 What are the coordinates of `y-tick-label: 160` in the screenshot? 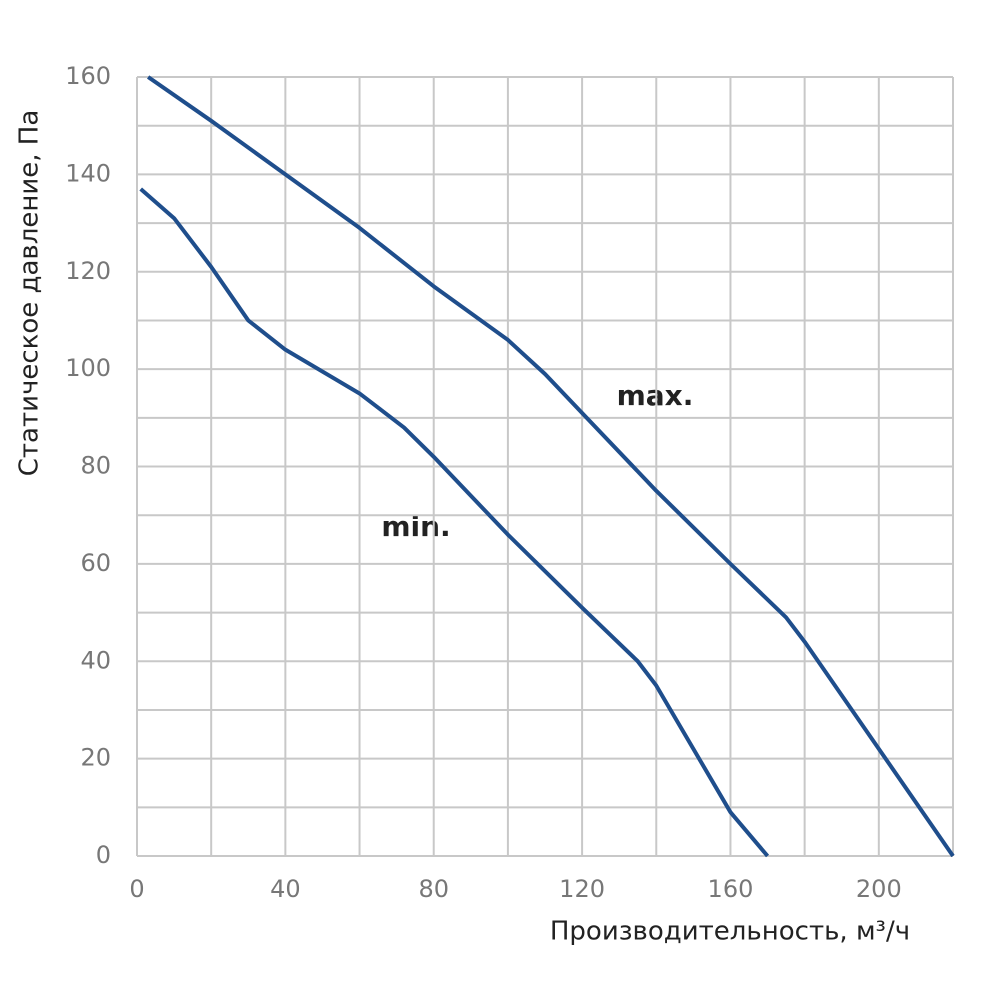 It's located at (88, 76).